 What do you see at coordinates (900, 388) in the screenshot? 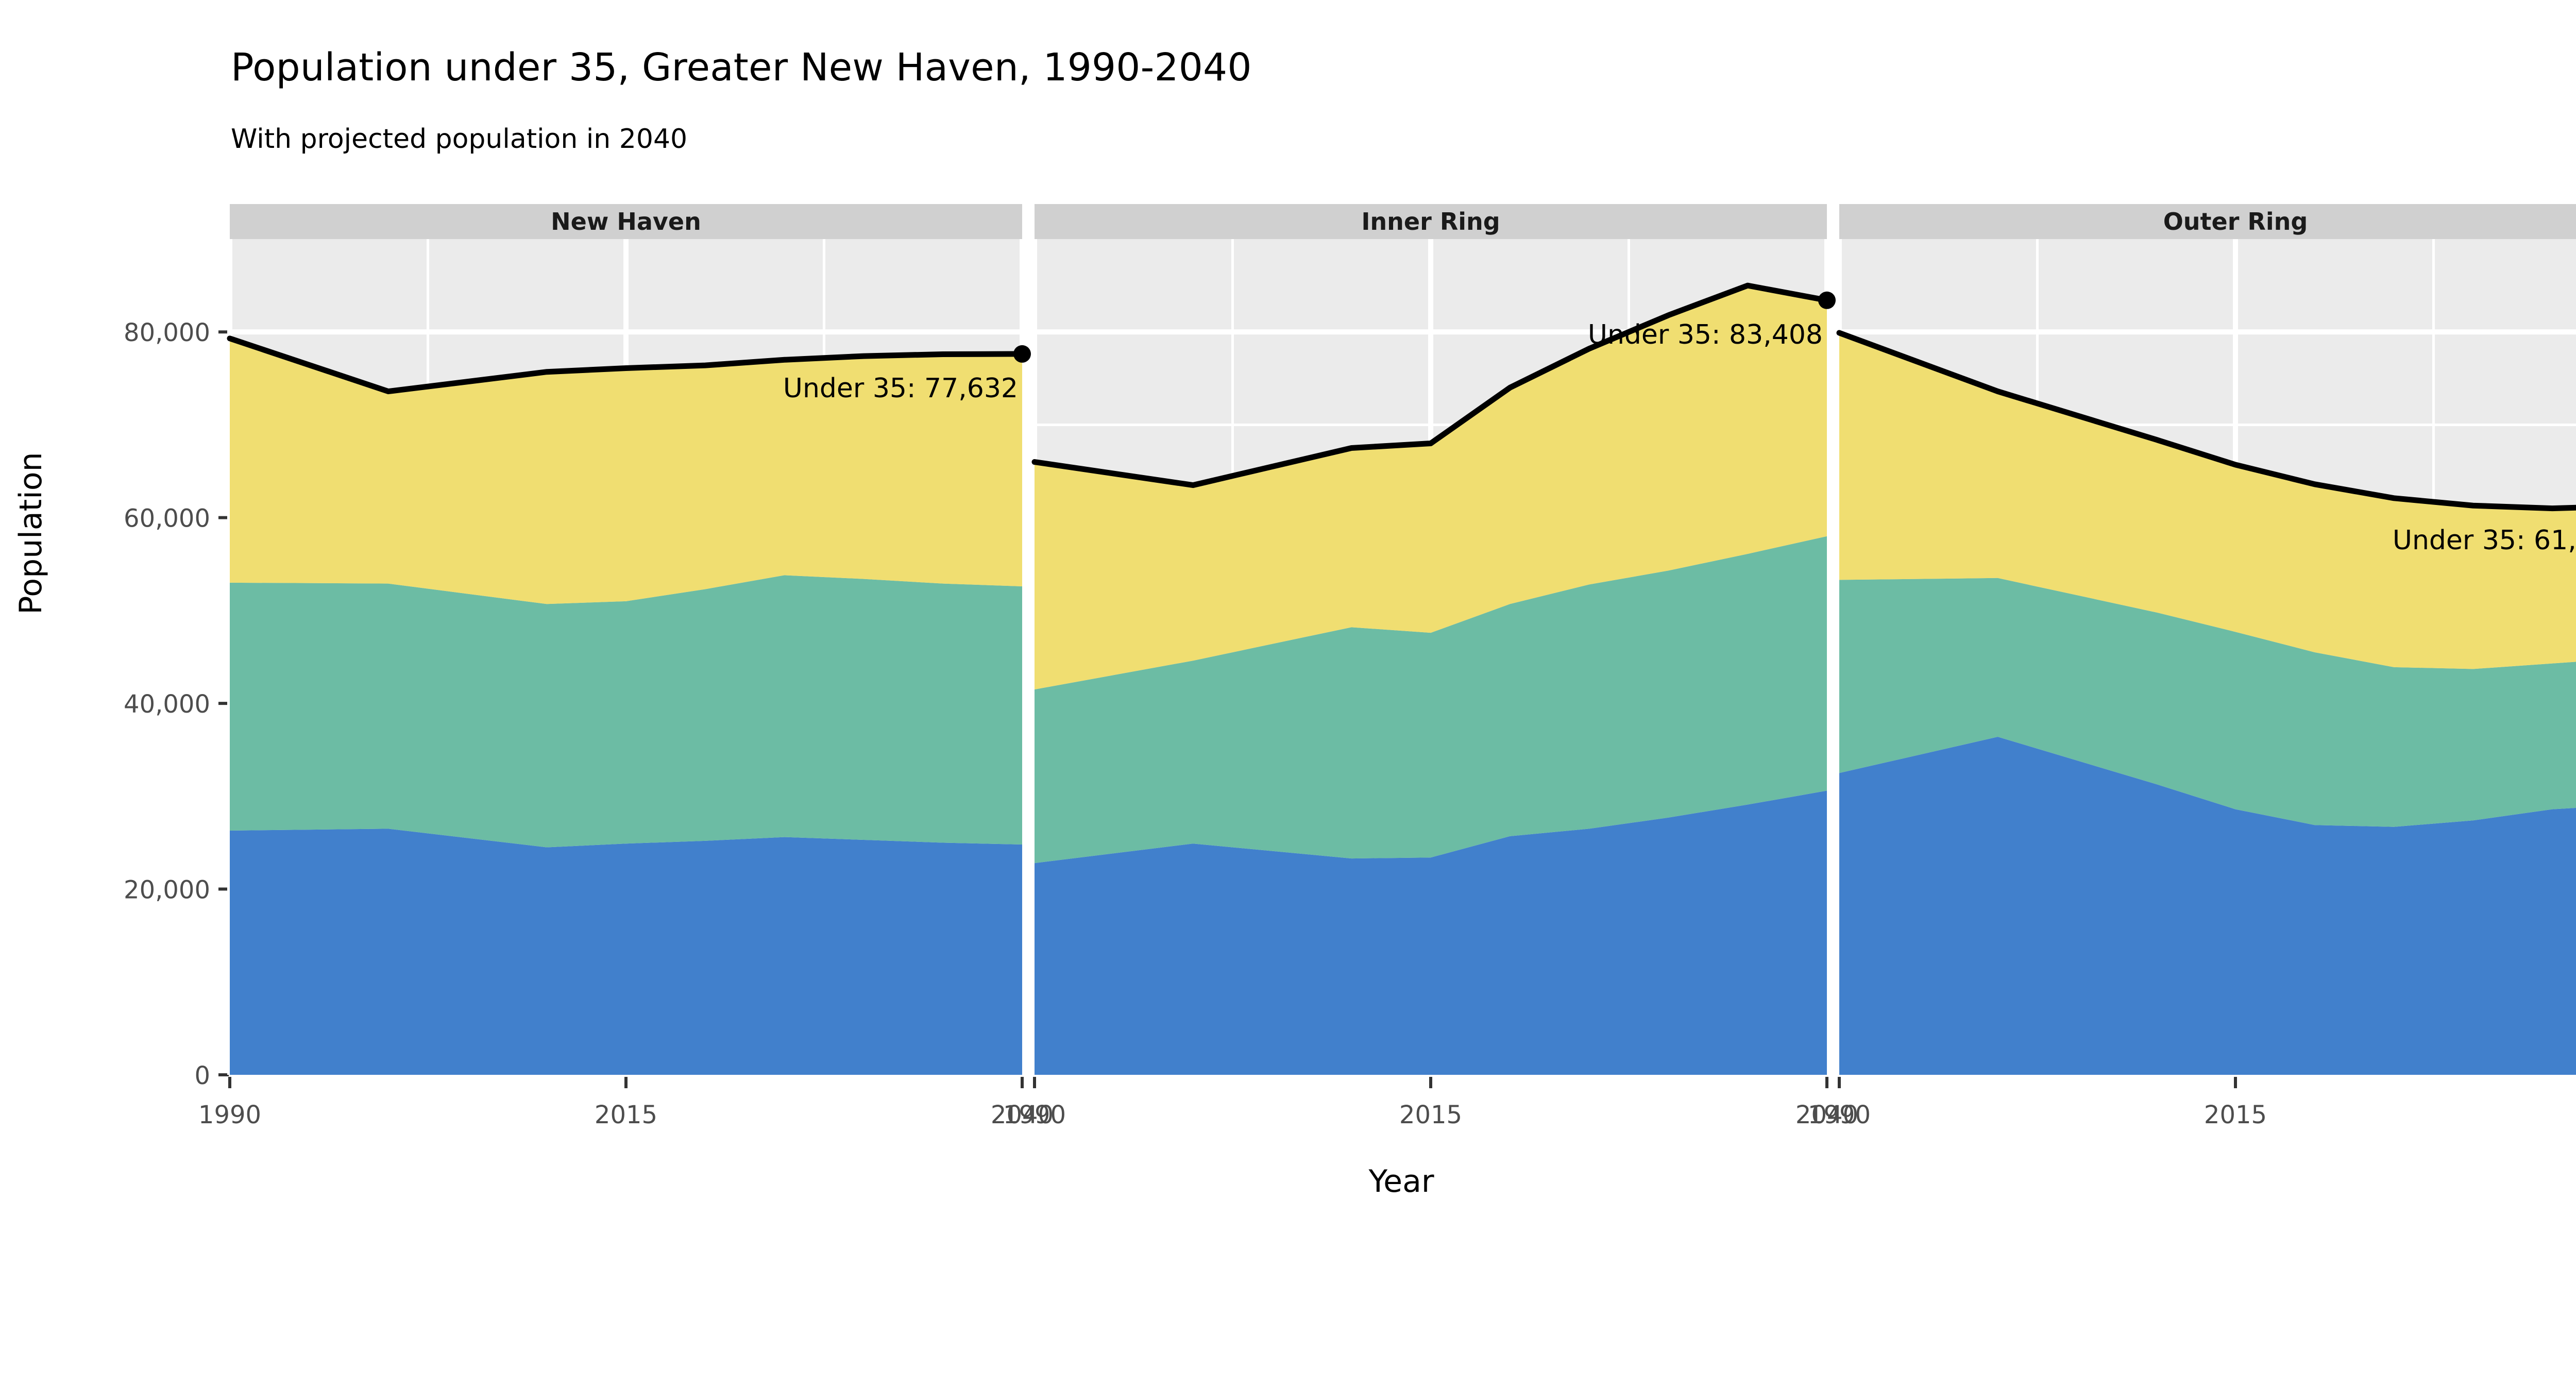
I see `annotation-total-under-35: Under 35: 77,632` at bounding box center [900, 388].